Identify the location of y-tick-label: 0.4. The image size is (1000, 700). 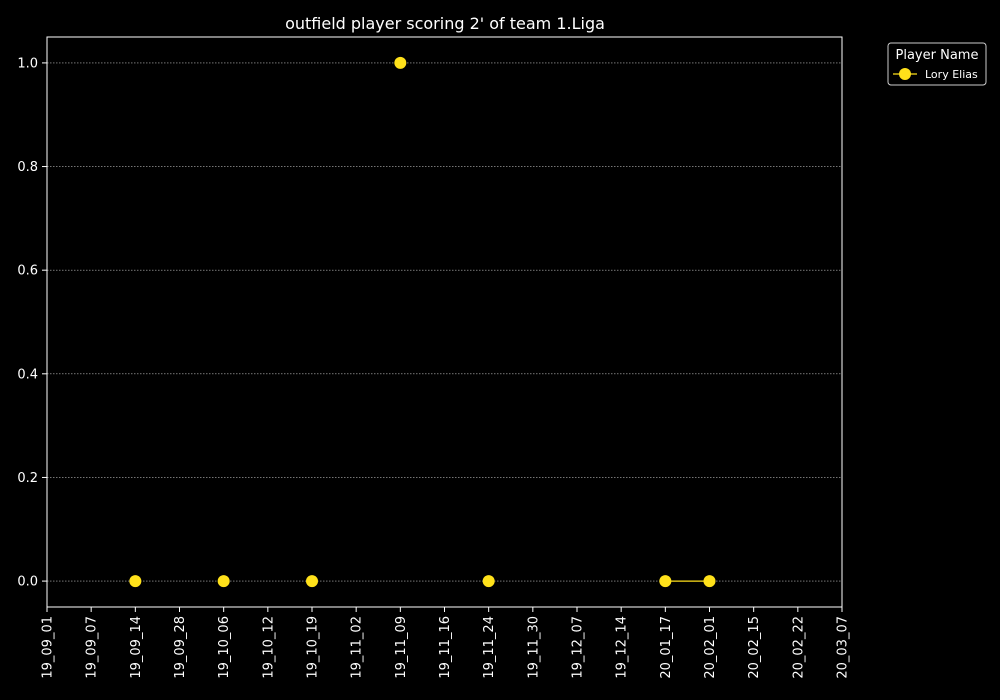
(27, 374).